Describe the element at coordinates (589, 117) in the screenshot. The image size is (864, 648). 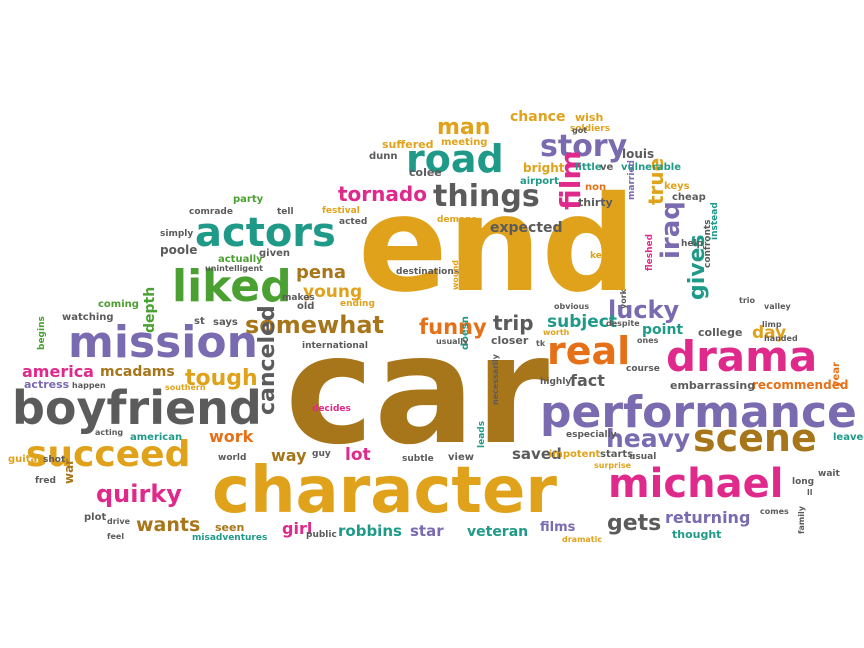
I see `word-wish: wish` at that location.